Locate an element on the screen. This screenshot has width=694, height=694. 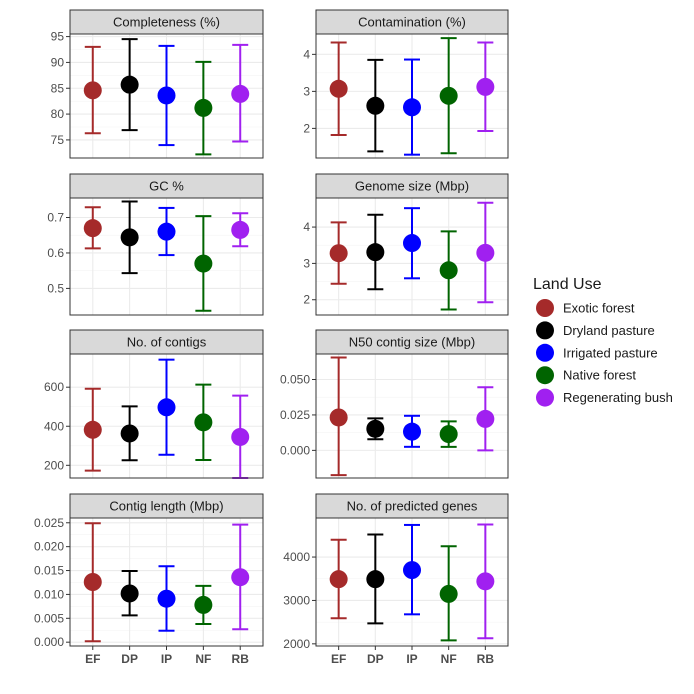
facet-title: Contig length (Mbp) is located at coordinates (166, 506).